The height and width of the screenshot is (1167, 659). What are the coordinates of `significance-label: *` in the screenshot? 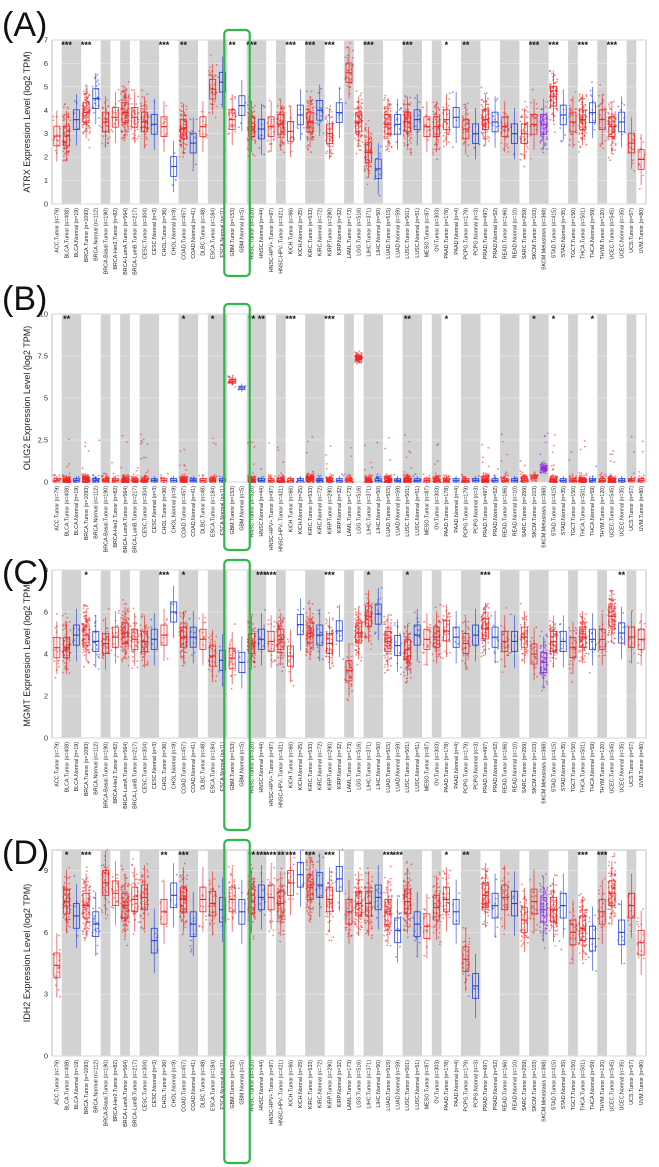 It's located at (447, 45).